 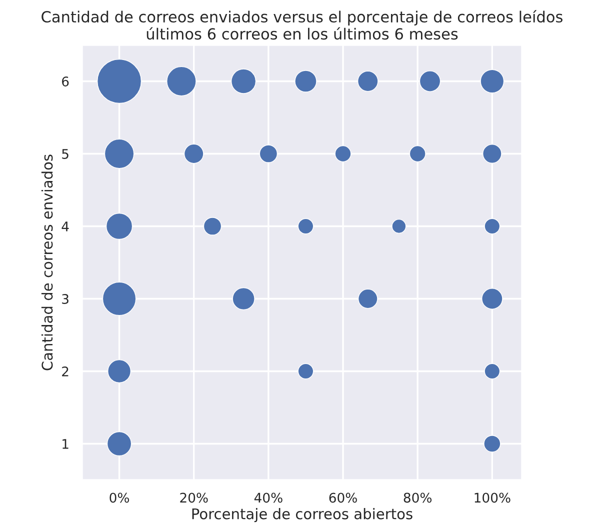 What do you see at coordinates (120, 497) in the screenshot?
I see `x-tick-label: 0%` at bounding box center [120, 497].